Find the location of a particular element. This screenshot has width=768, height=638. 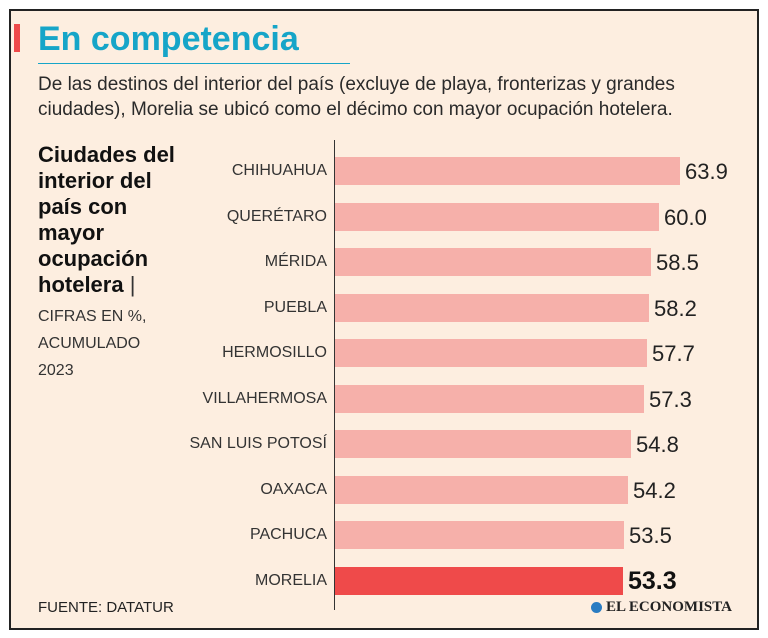

source-note: FUENTE: DATATUR is located at coordinates (106, 607).